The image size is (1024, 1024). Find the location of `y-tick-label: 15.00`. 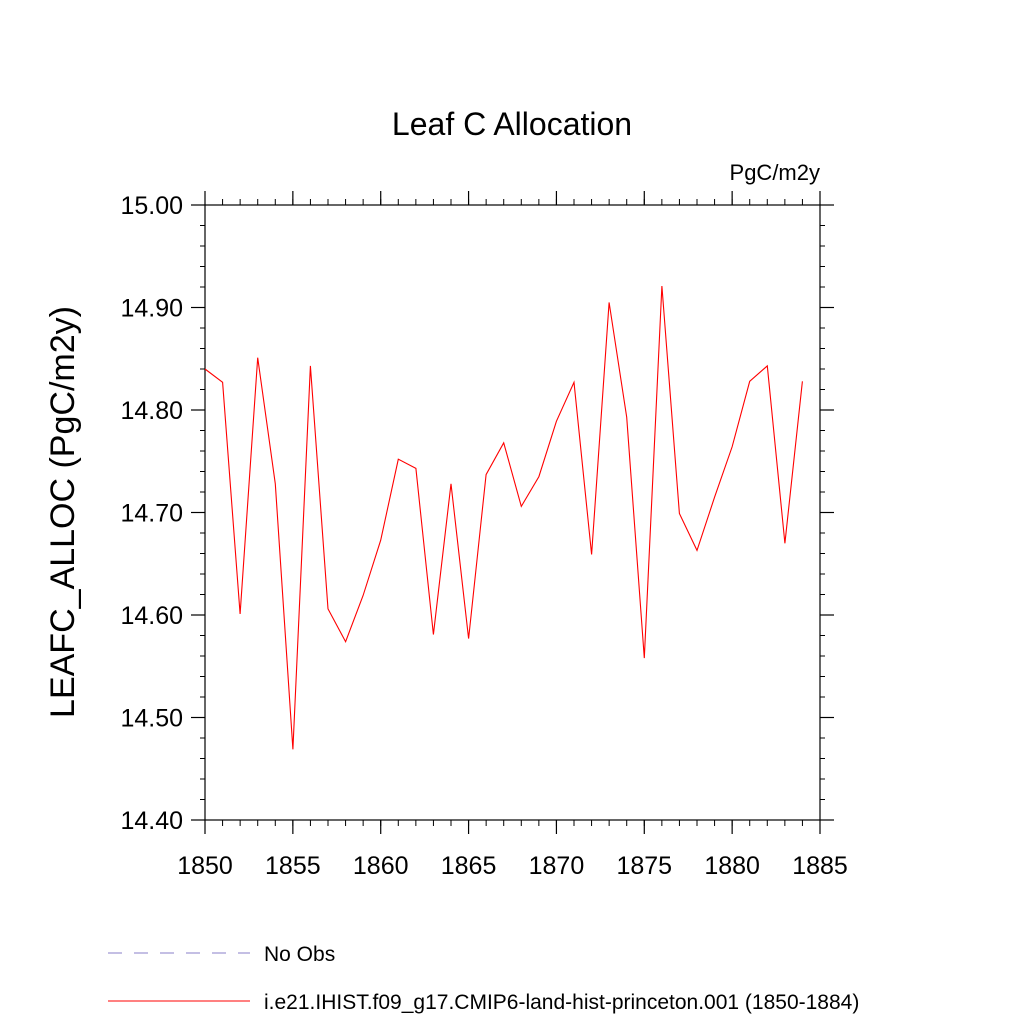

y-tick-label: 15.00 is located at coordinates (151, 206).